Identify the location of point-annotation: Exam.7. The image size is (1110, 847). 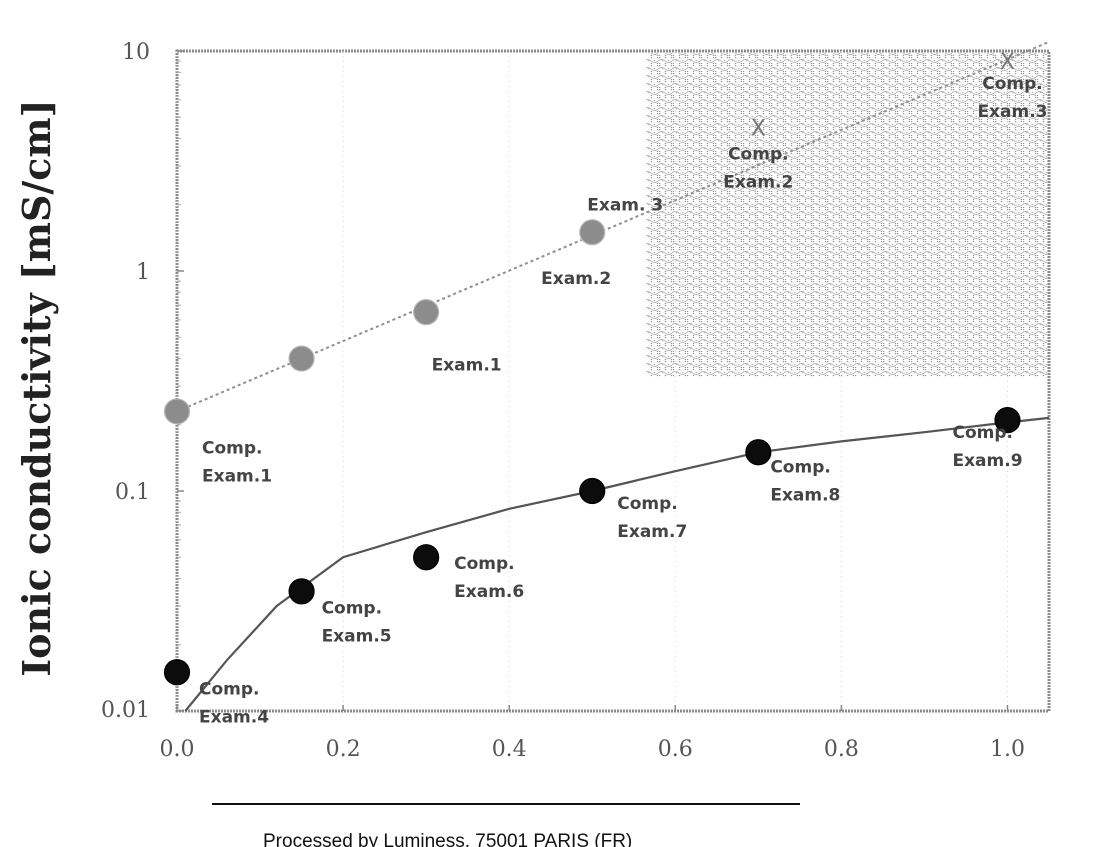
(652, 532).